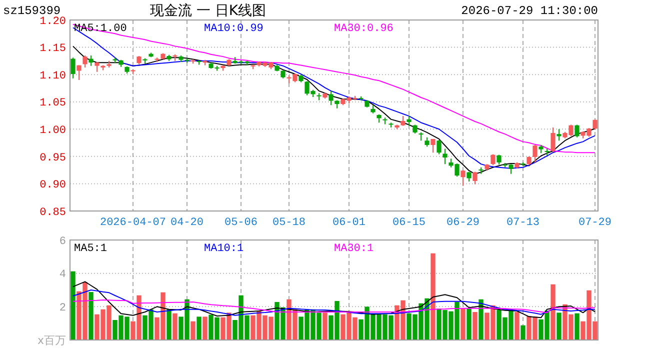  Describe the element at coordinates (53, 130) in the screenshot. I see `y-tick-label: 1.00` at that location.